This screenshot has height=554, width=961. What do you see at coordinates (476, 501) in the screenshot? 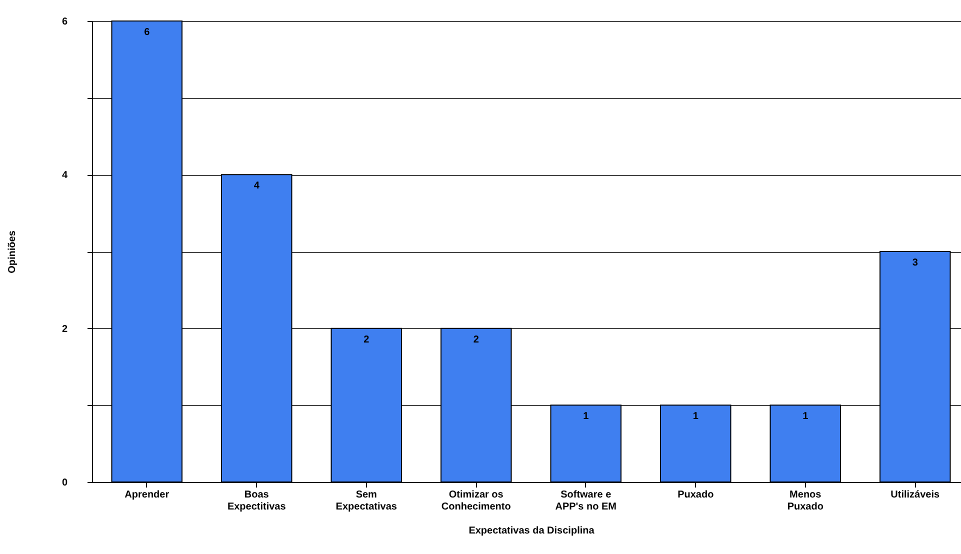
I see `x-tick-label: Otimizar os Conhecimento` at bounding box center [476, 501].